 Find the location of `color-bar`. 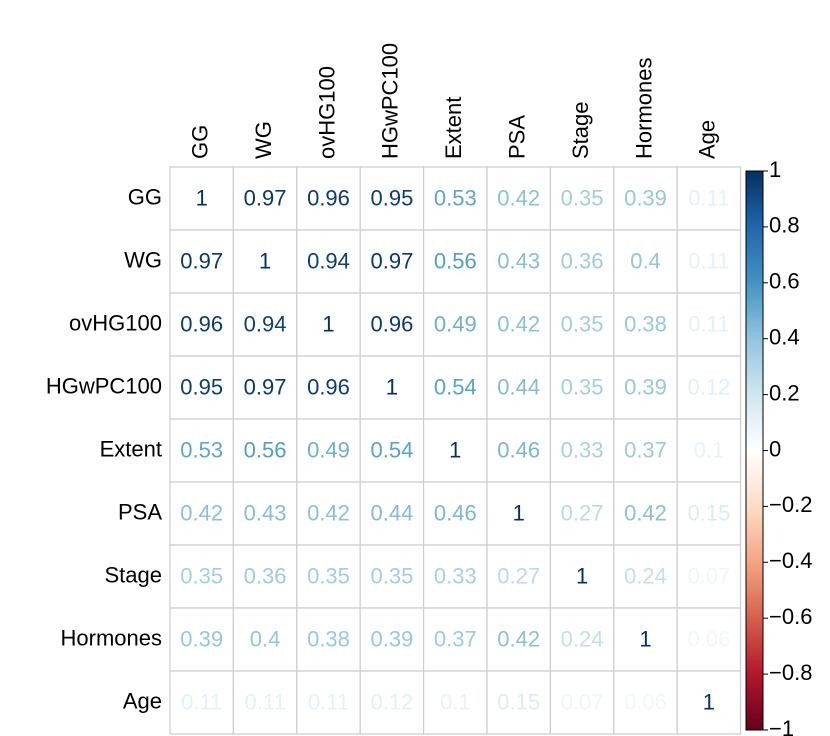

color-bar is located at coordinates (754, 450).